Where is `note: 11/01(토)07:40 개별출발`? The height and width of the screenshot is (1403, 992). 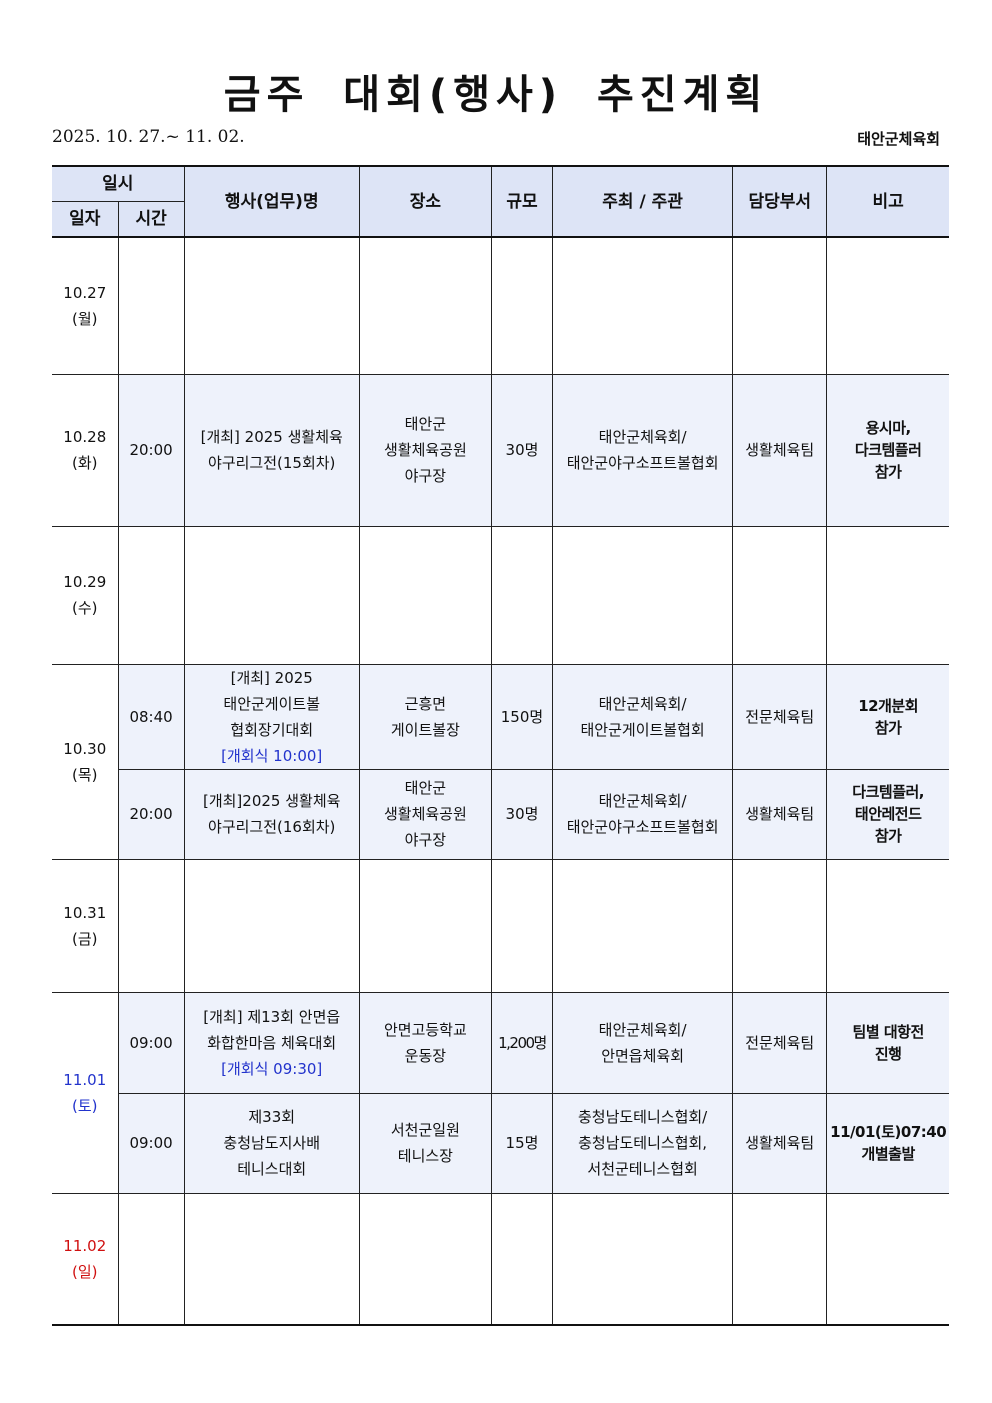
note: 11/01(토)07:40 개별출발 is located at coordinates (887, 1143).